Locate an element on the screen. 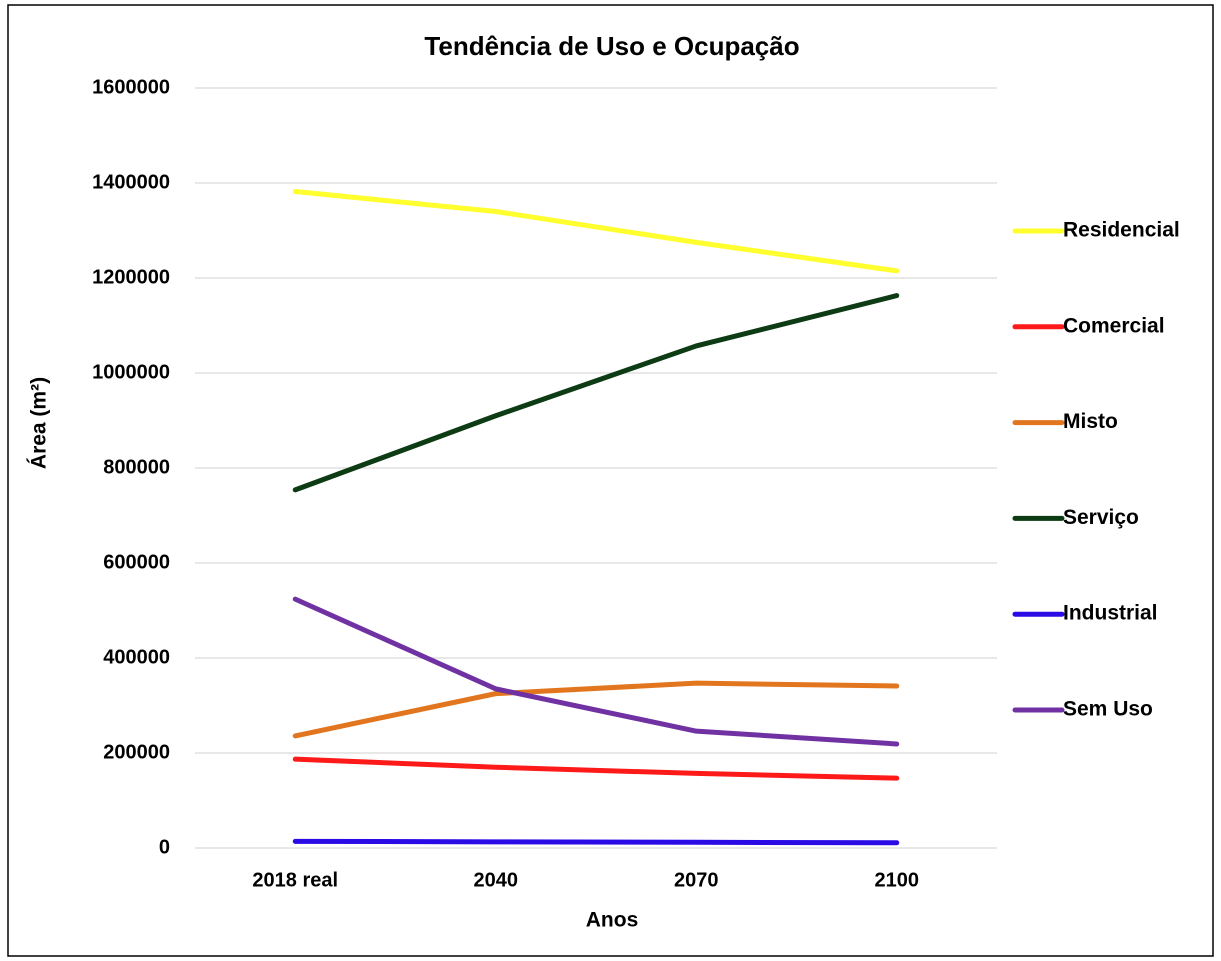 This screenshot has height=961, width=1221. x-axis-label: Anos is located at coordinates (612, 920).